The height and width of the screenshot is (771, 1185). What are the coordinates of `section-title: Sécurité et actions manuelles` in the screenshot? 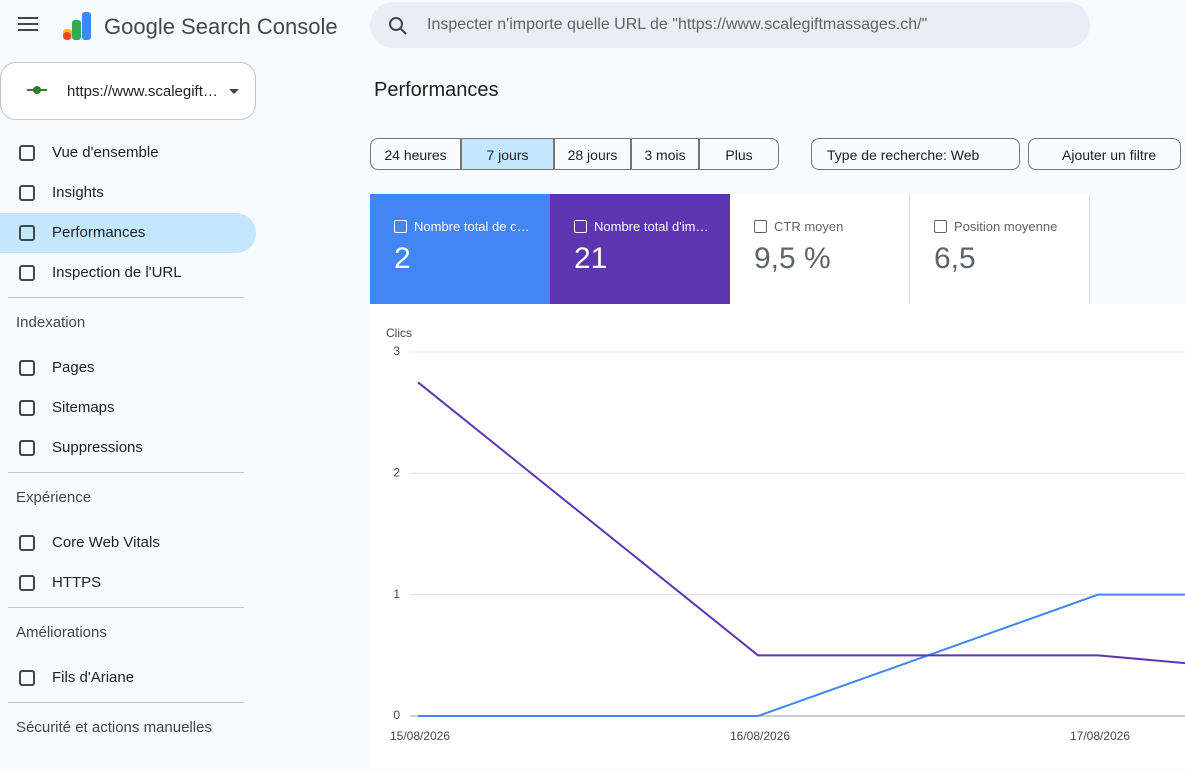 It's located at (114, 727).